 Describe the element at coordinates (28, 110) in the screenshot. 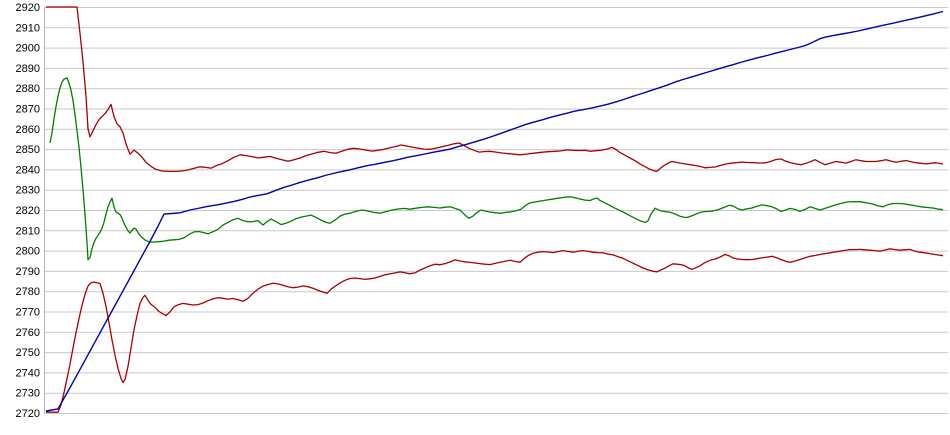

I see `y-tick-label: 2870` at that location.